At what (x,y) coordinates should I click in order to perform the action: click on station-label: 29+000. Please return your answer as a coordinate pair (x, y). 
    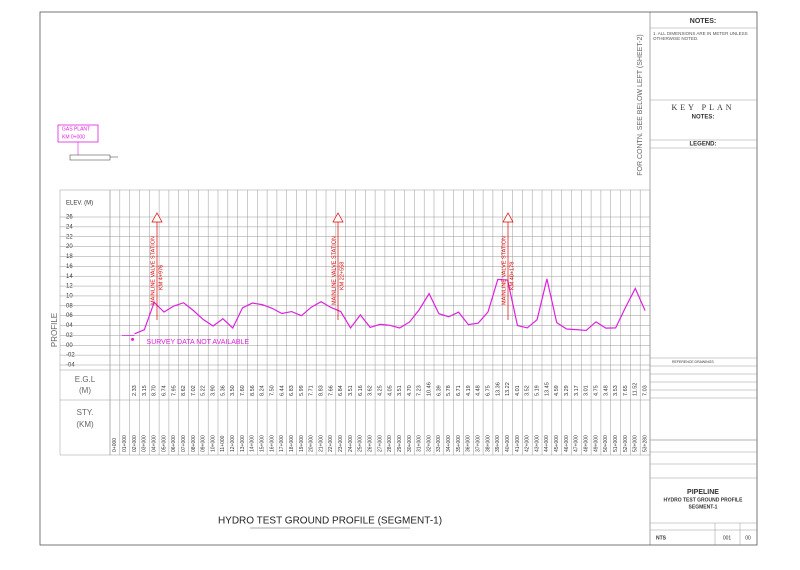
    Looking at the image, I should click on (400, 443).